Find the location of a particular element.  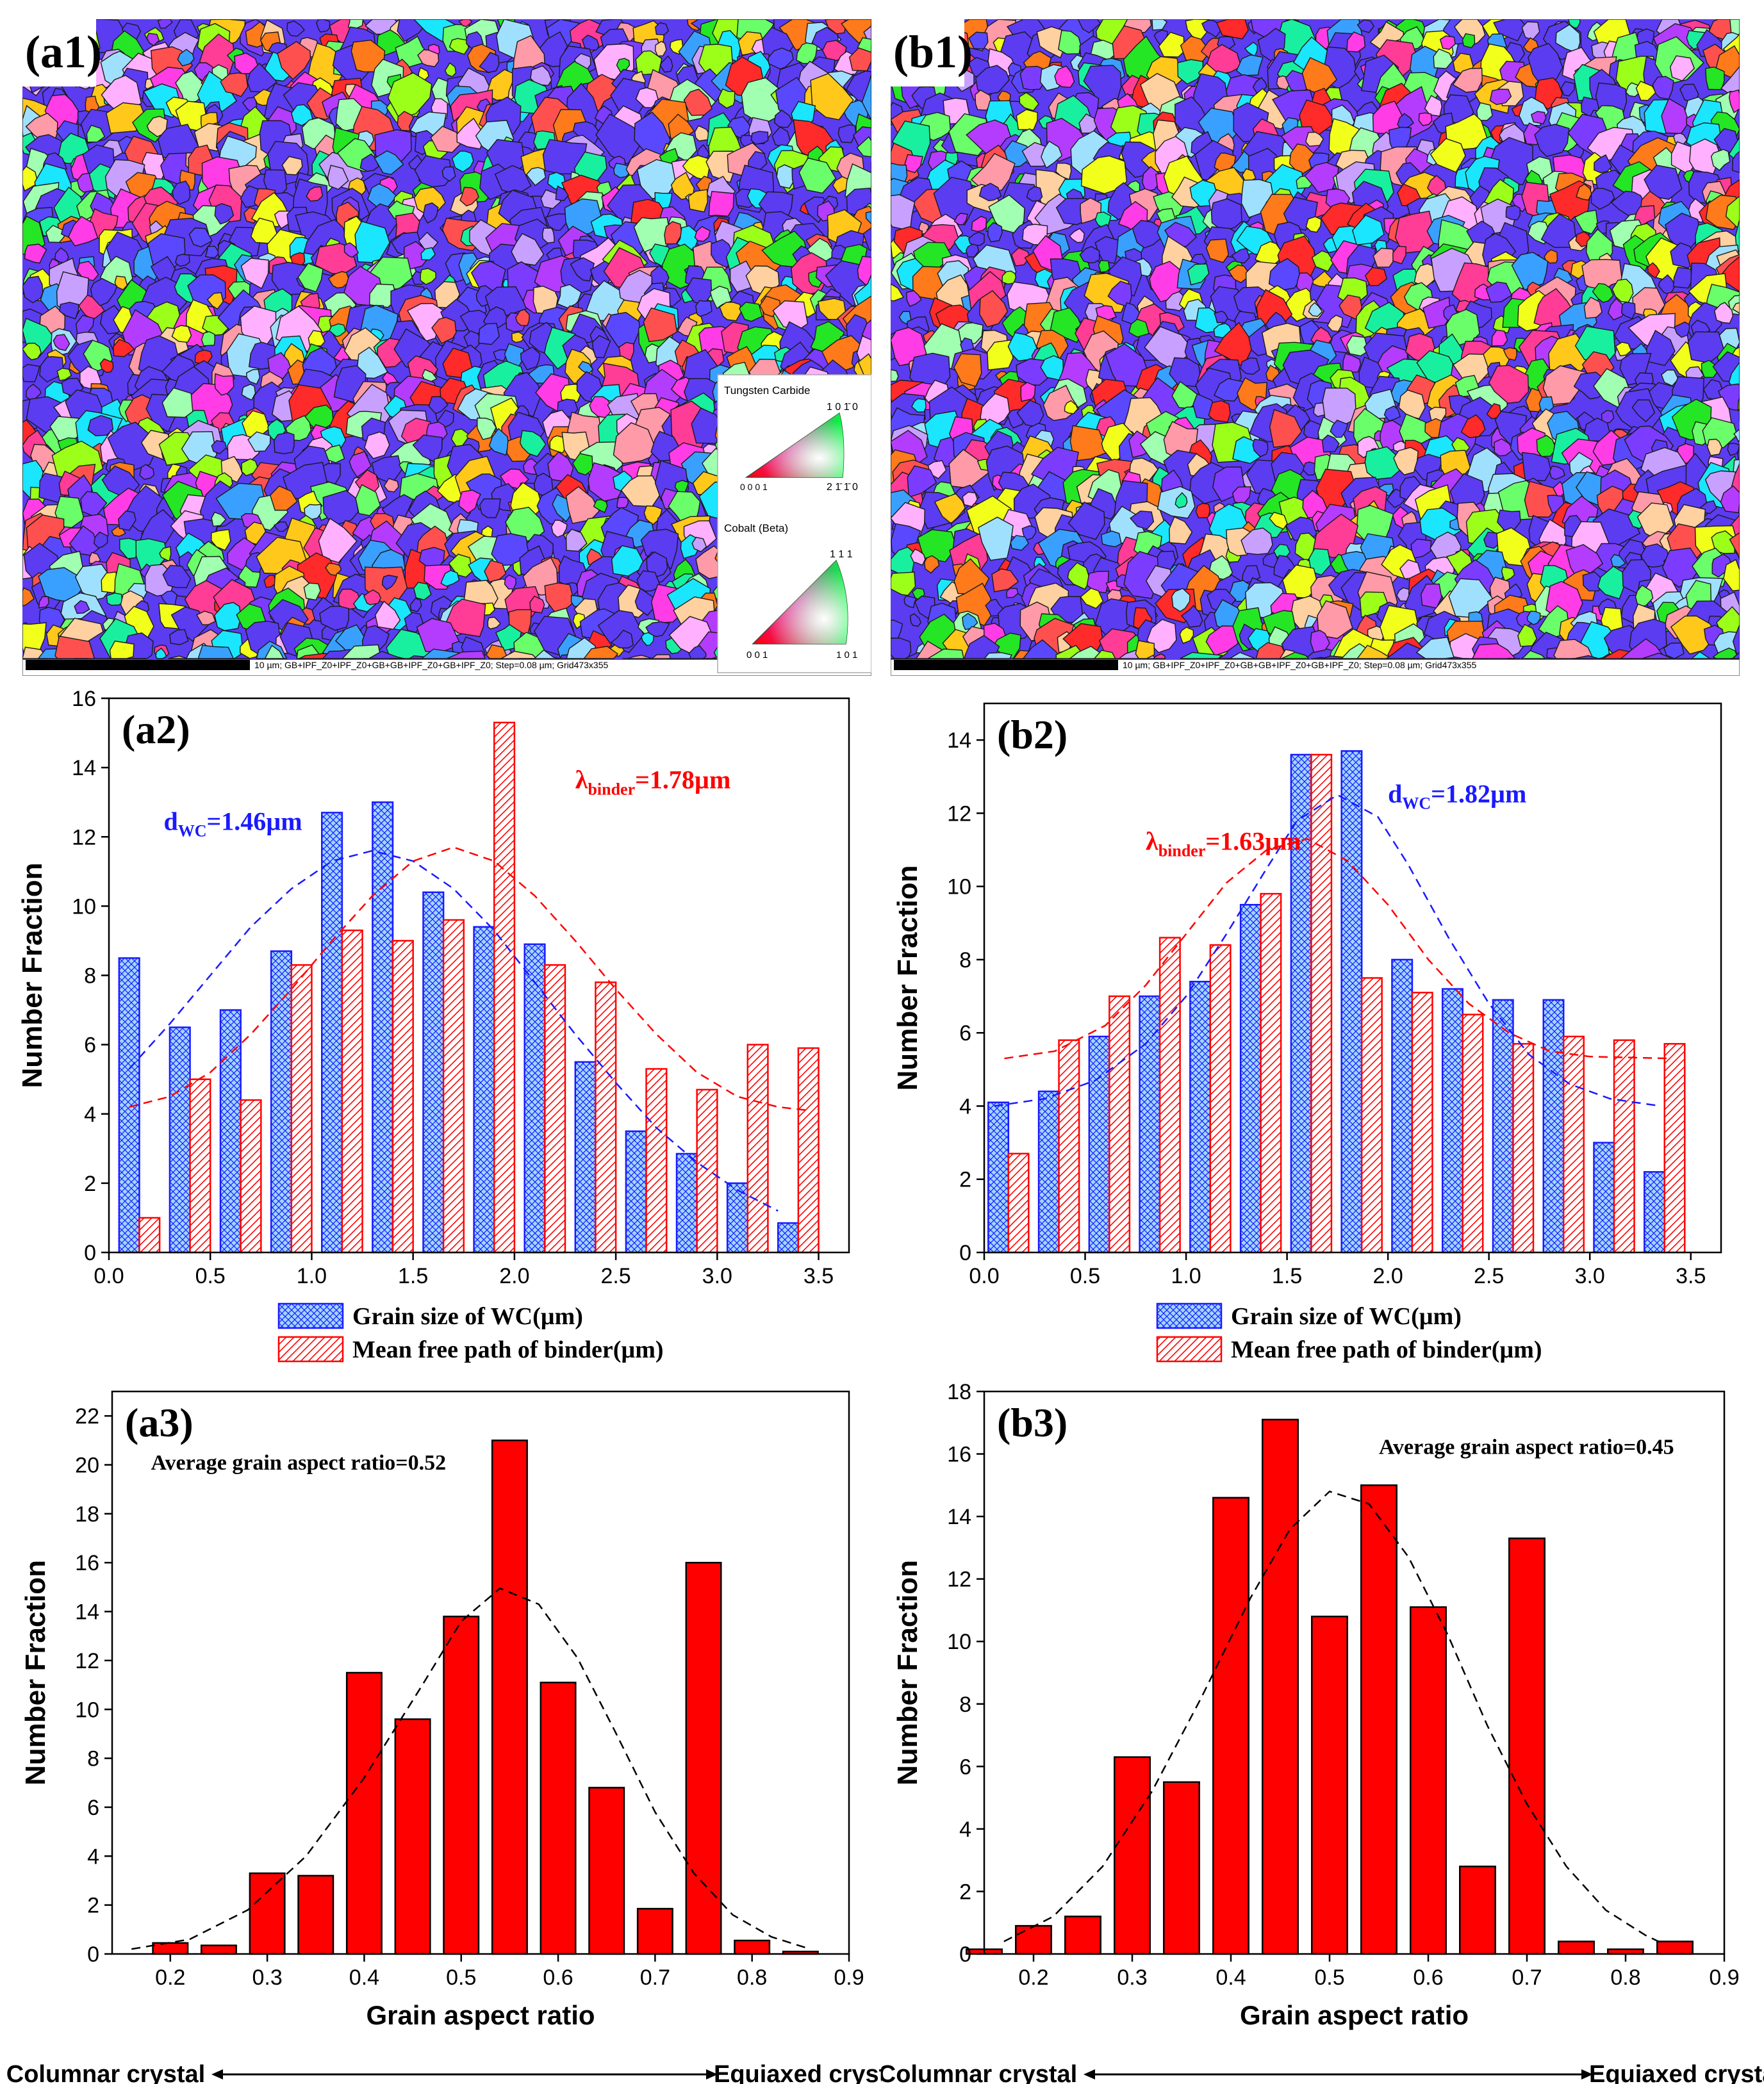

equiaxed-label: Equiaxed crystal is located at coordinates (798, 2072).